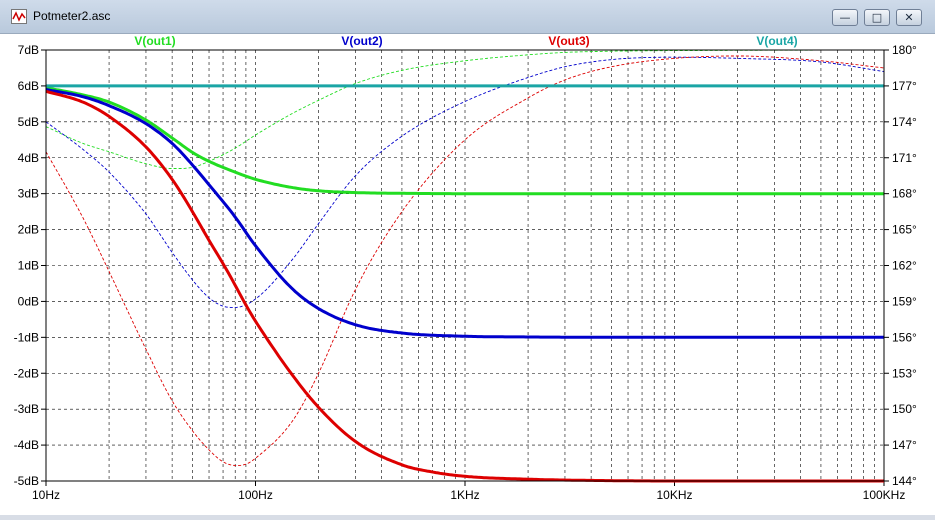 This screenshot has width=935, height=520. Describe the element at coordinates (904, 445) in the screenshot. I see `phase-tick-label: 147°` at that location.